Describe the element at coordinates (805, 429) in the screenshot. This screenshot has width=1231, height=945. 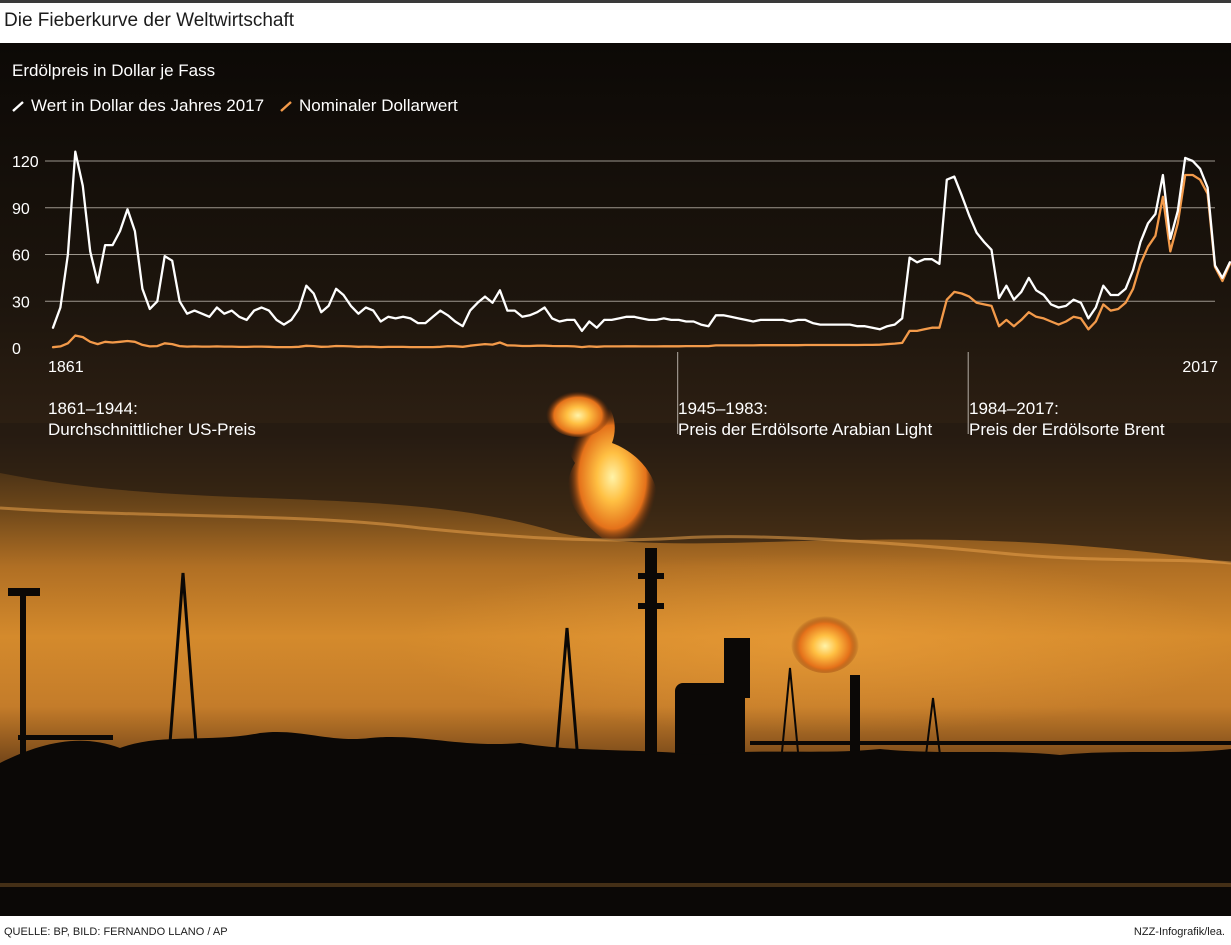
I see `annotation-1945-1983-text: Preis der Erdölsorte Arabian Light` at that location.